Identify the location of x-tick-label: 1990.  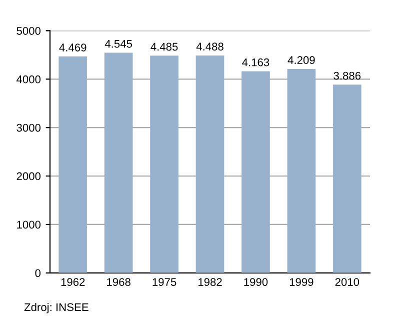
(256, 282).